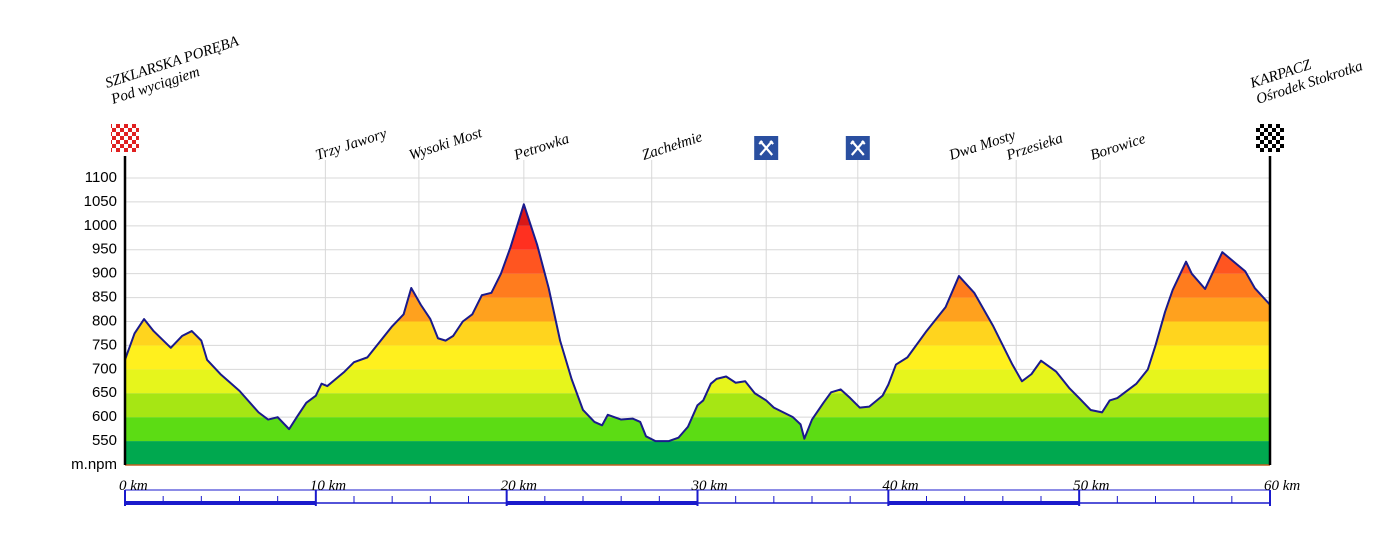  What do you see at coordinates (104, 416) in the screenshot?
I see `y-tick-label: 600` at bounding box center [104, 416].